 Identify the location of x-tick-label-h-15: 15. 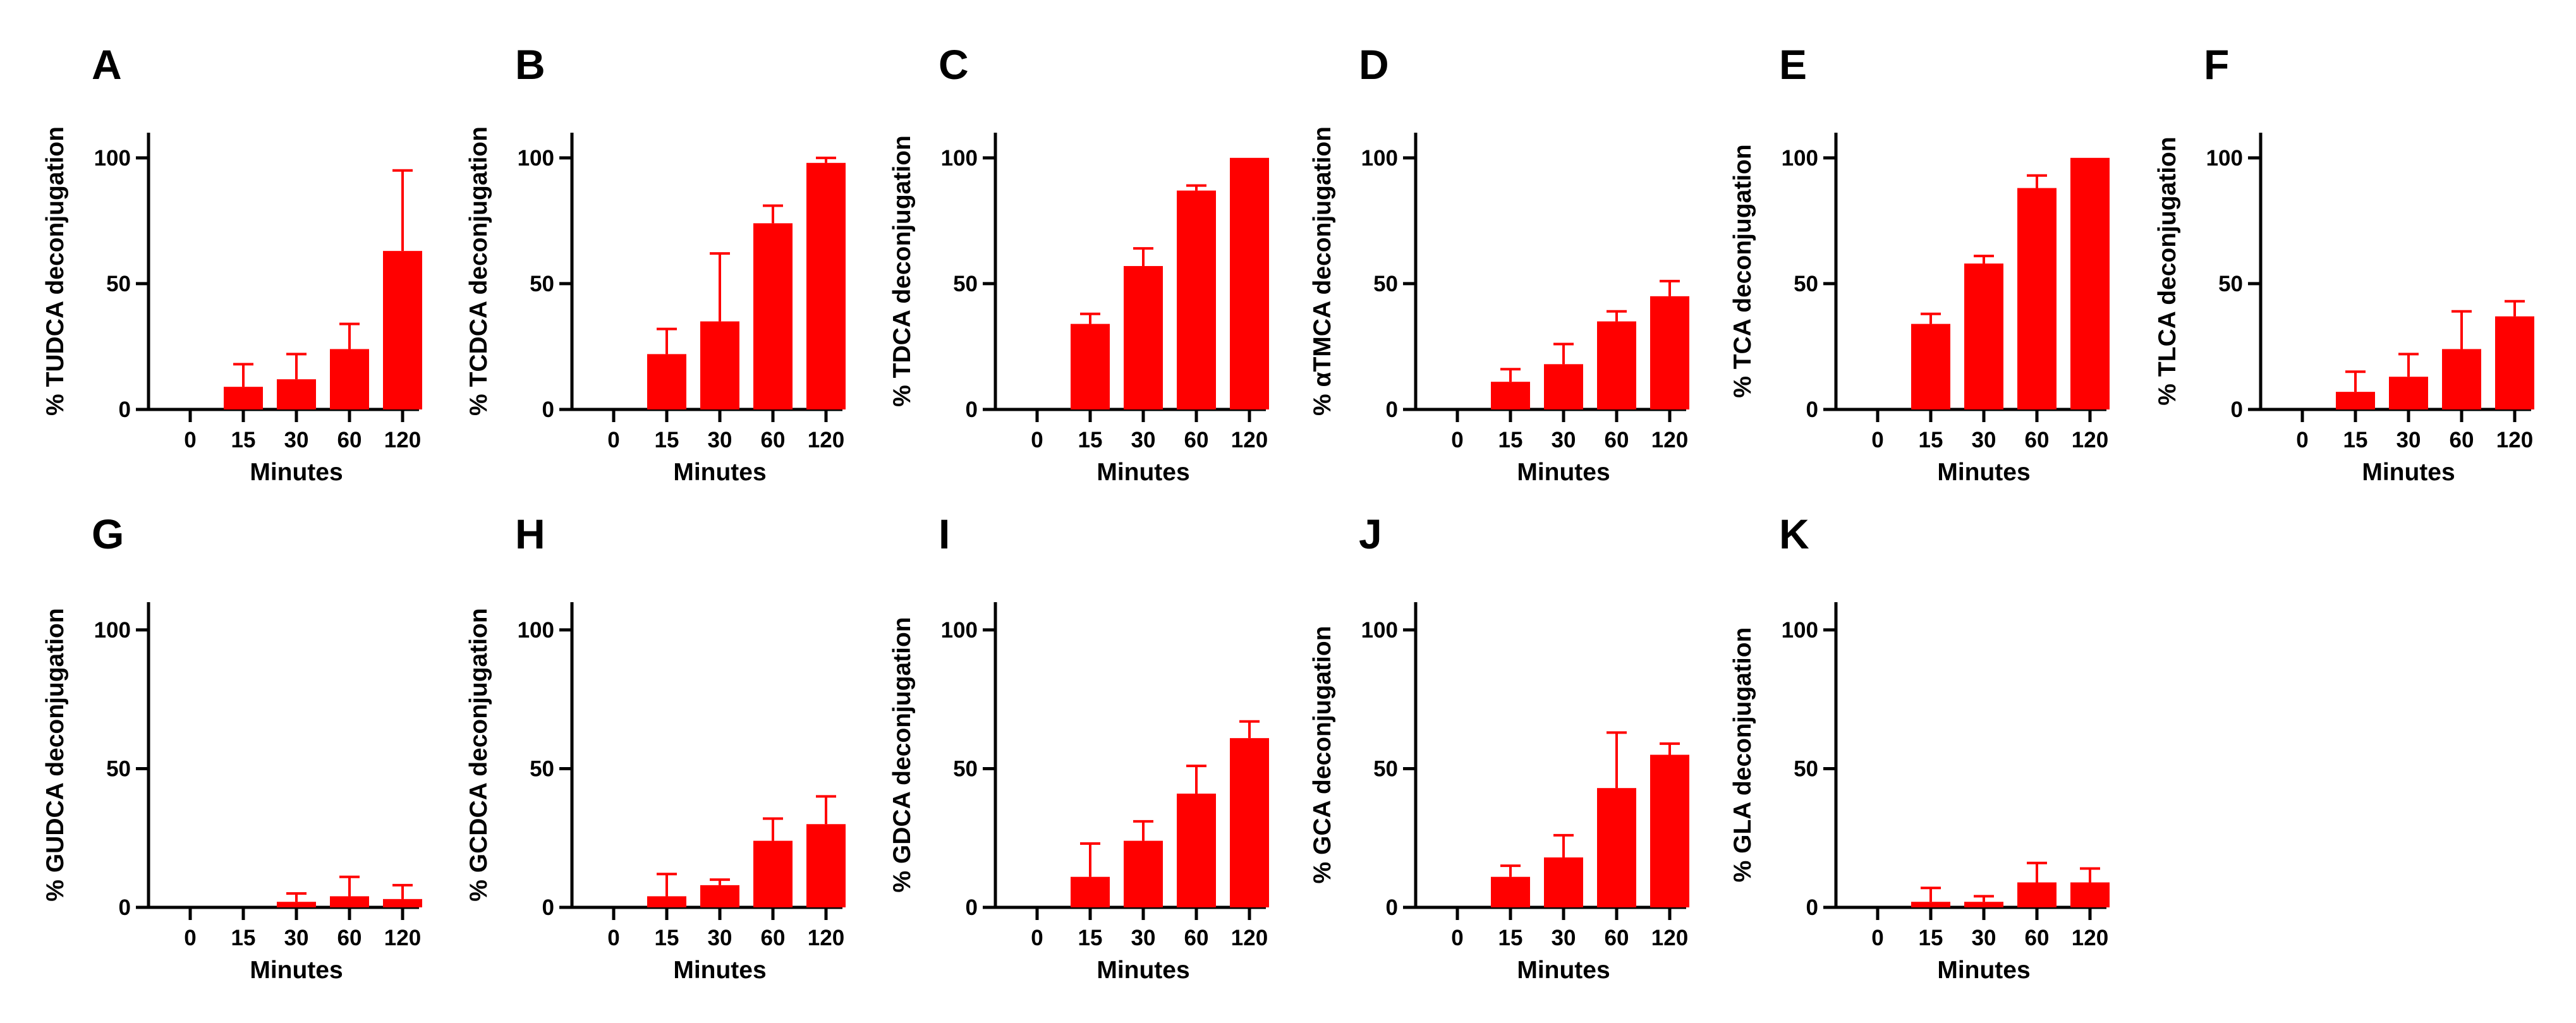
(667, 938).